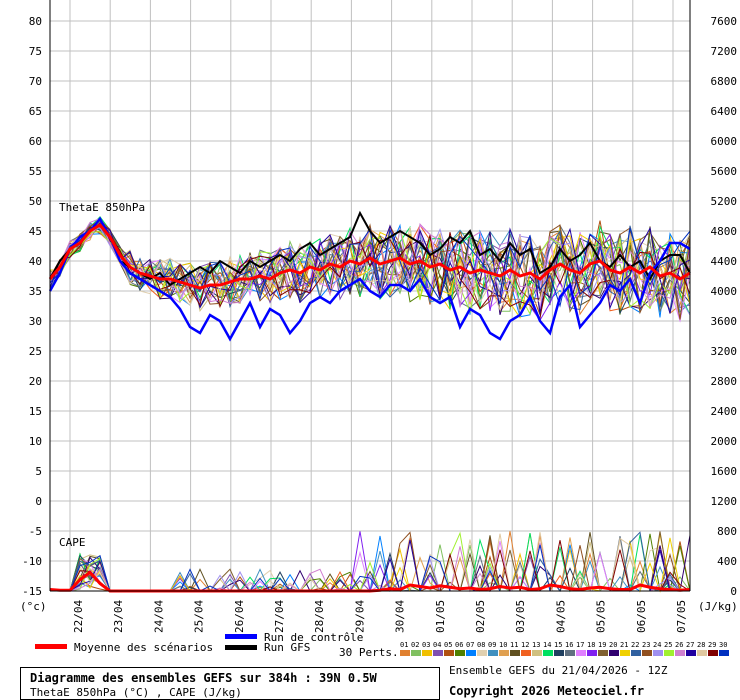 Image resolution: width=740 pixels, height=700 pixels. I want to click on left-tick-label: 50, so click(35, 201).